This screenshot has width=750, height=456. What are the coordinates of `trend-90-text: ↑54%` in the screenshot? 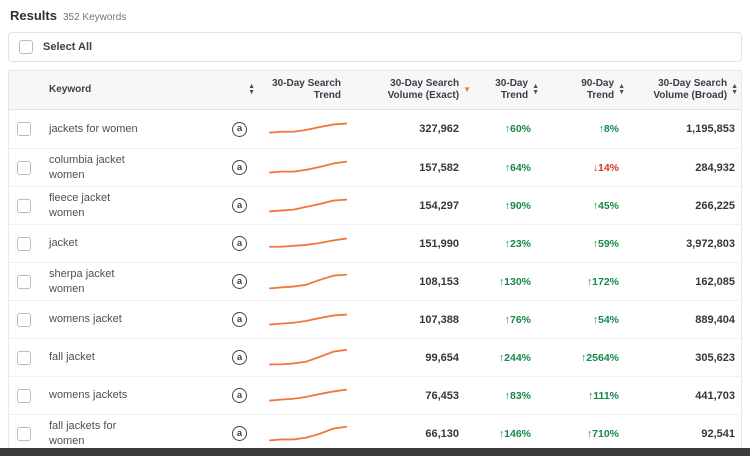 It's located at (605, 319).